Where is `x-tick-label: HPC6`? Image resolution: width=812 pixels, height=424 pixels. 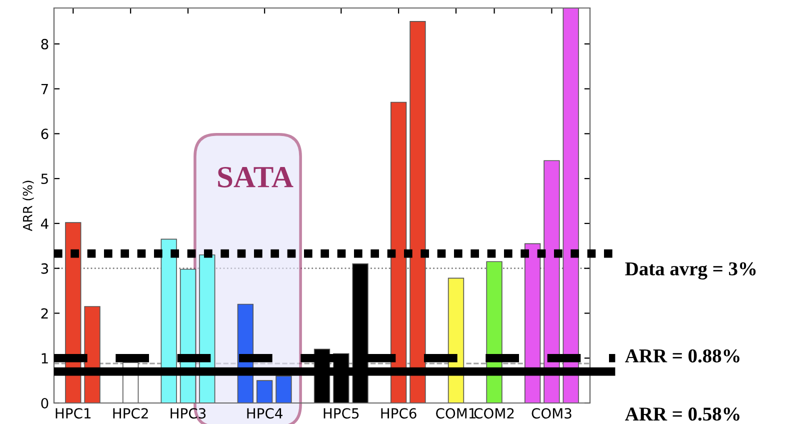
x-tick-label: HPC6 is located at coordinates (398, 413).